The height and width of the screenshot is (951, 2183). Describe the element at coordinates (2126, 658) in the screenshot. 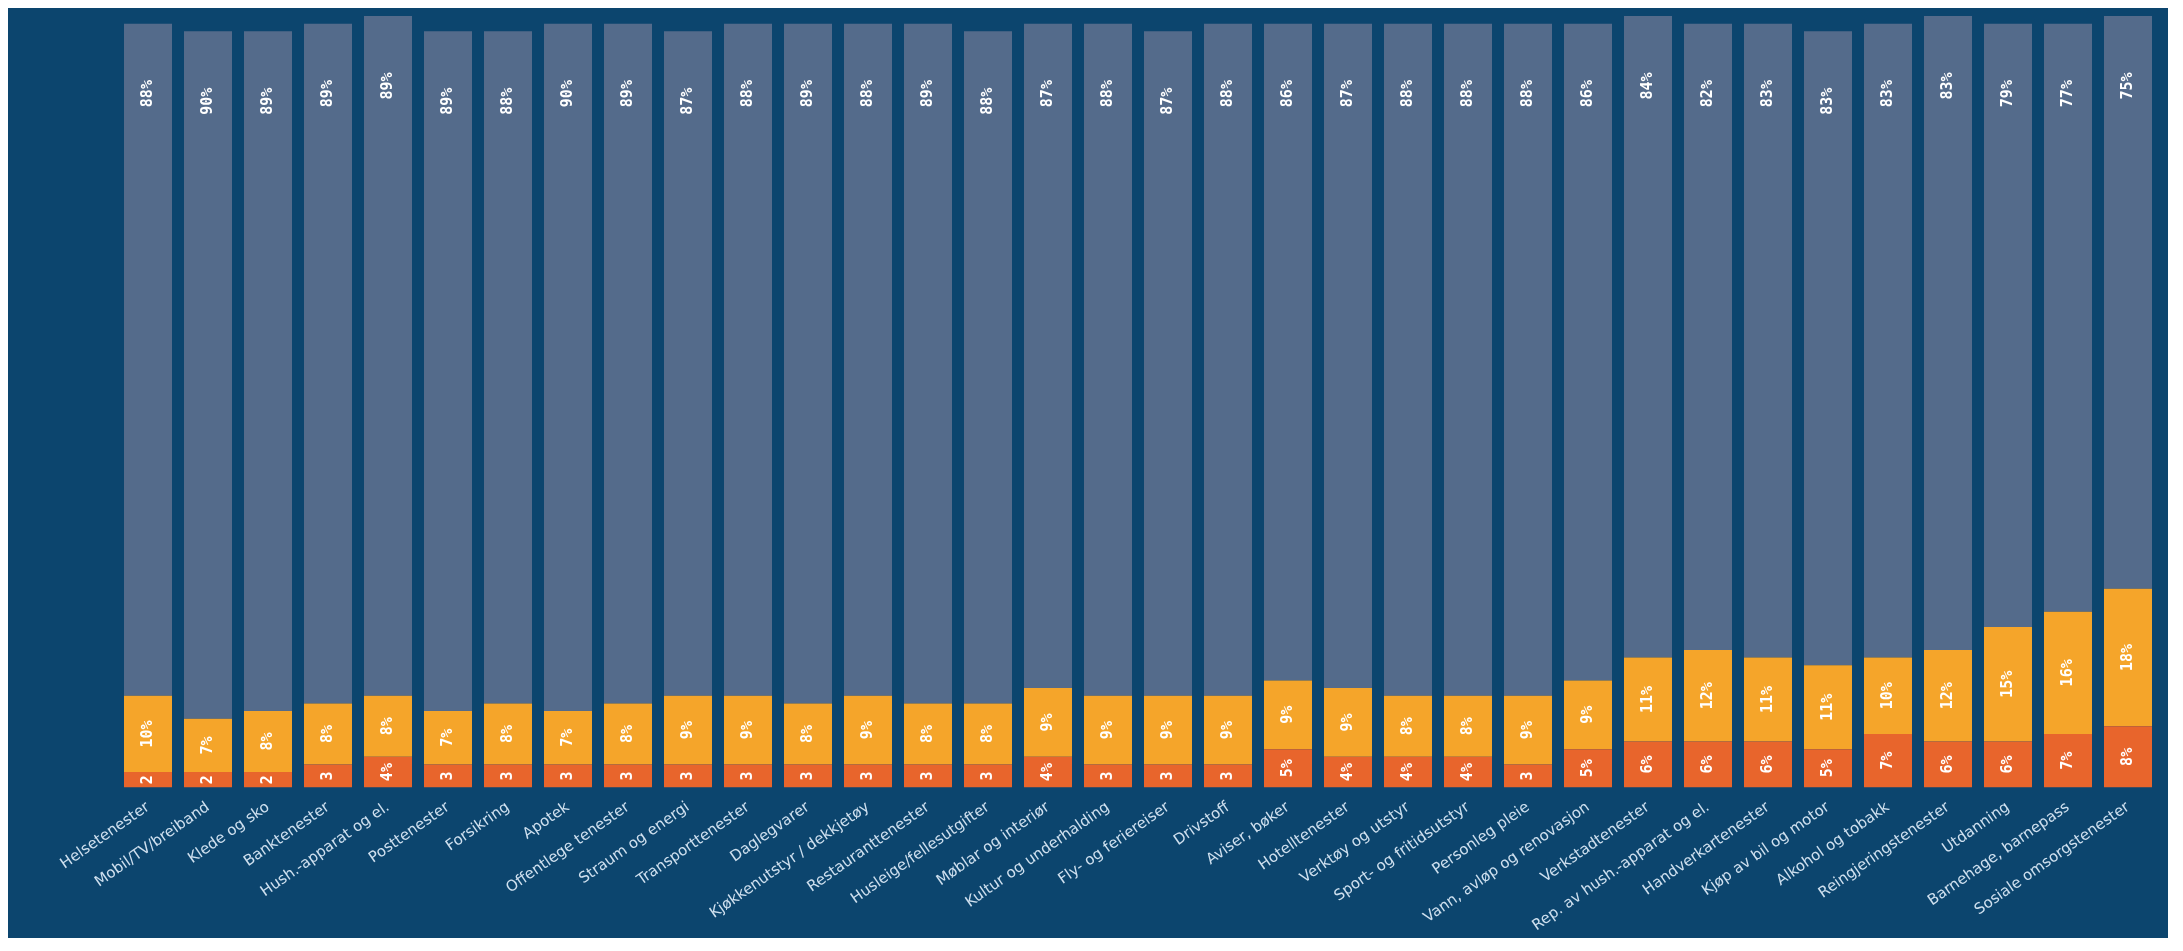

I see `data-label: 18%` at that location.